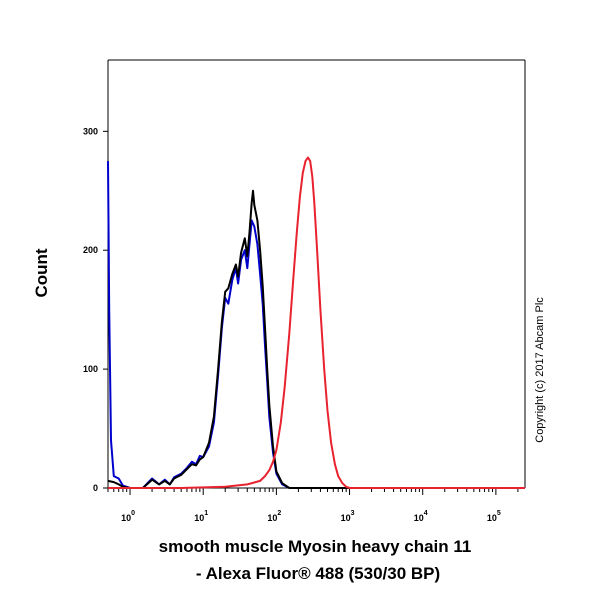 This screenshot has height=600, width=600. I want to click on x-tick-label: 10⁵, so click(494, 516).